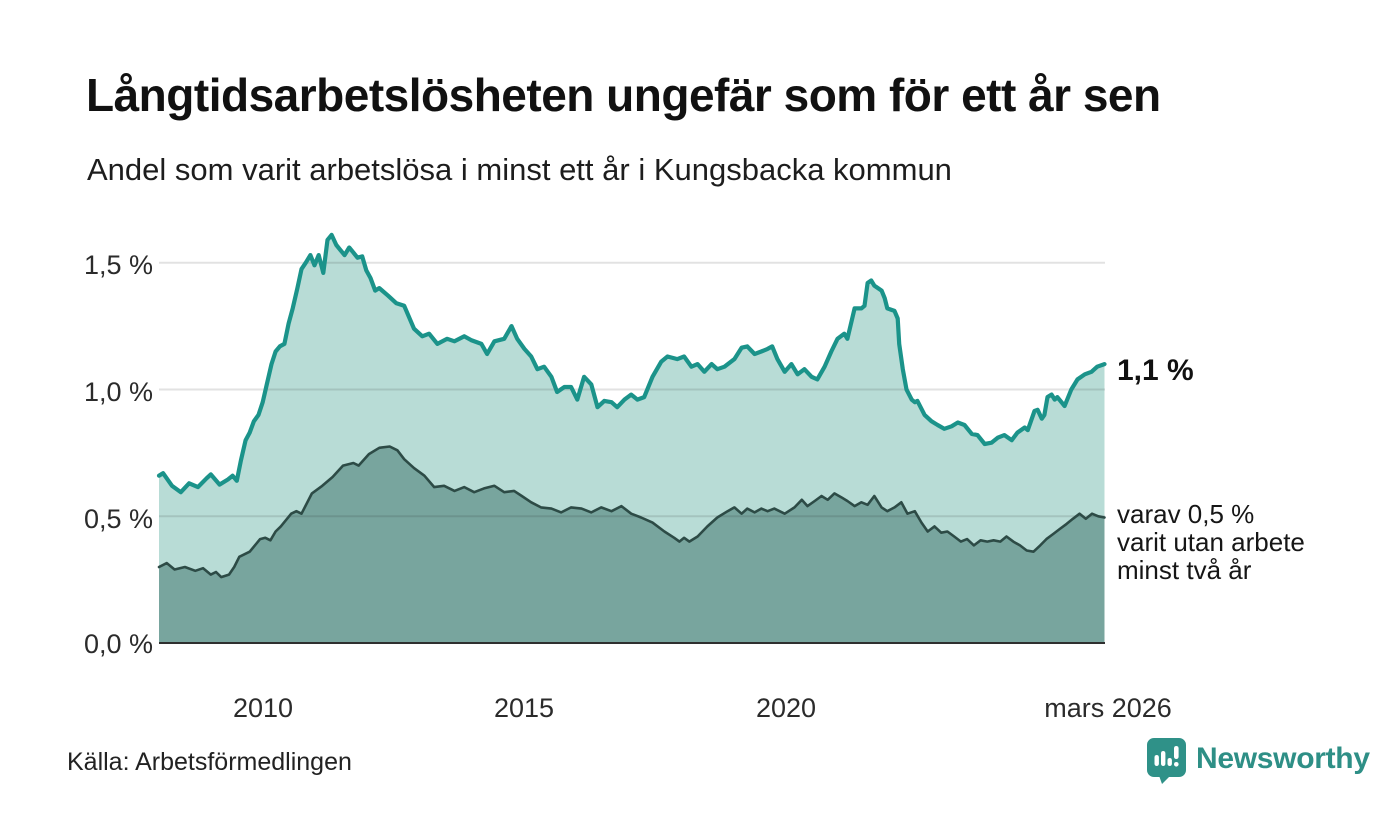 The height and width of the screenshot is (840, 1400). I want to click on x-tick-label: 2010, so click(263, 708).